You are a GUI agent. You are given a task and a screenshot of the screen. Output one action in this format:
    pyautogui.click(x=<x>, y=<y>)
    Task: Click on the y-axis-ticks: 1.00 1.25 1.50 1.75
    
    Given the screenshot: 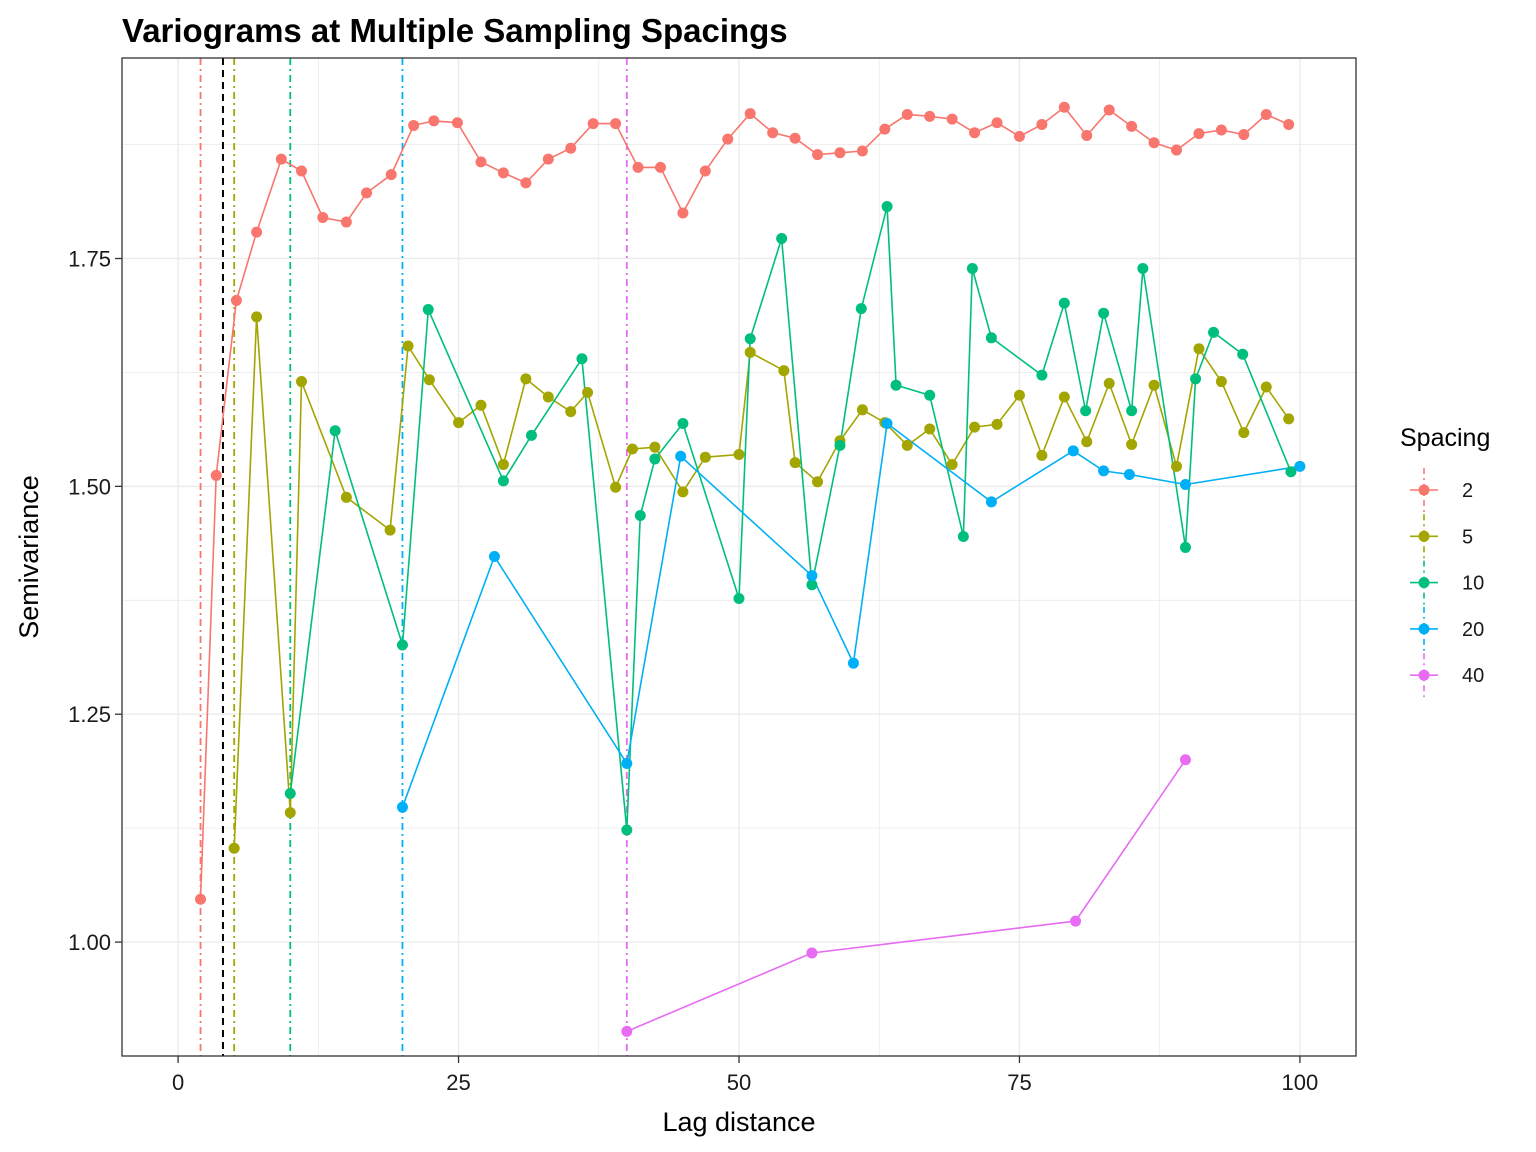 What is the action you would take?
    pyautogui.click(x=95, y=601)
    